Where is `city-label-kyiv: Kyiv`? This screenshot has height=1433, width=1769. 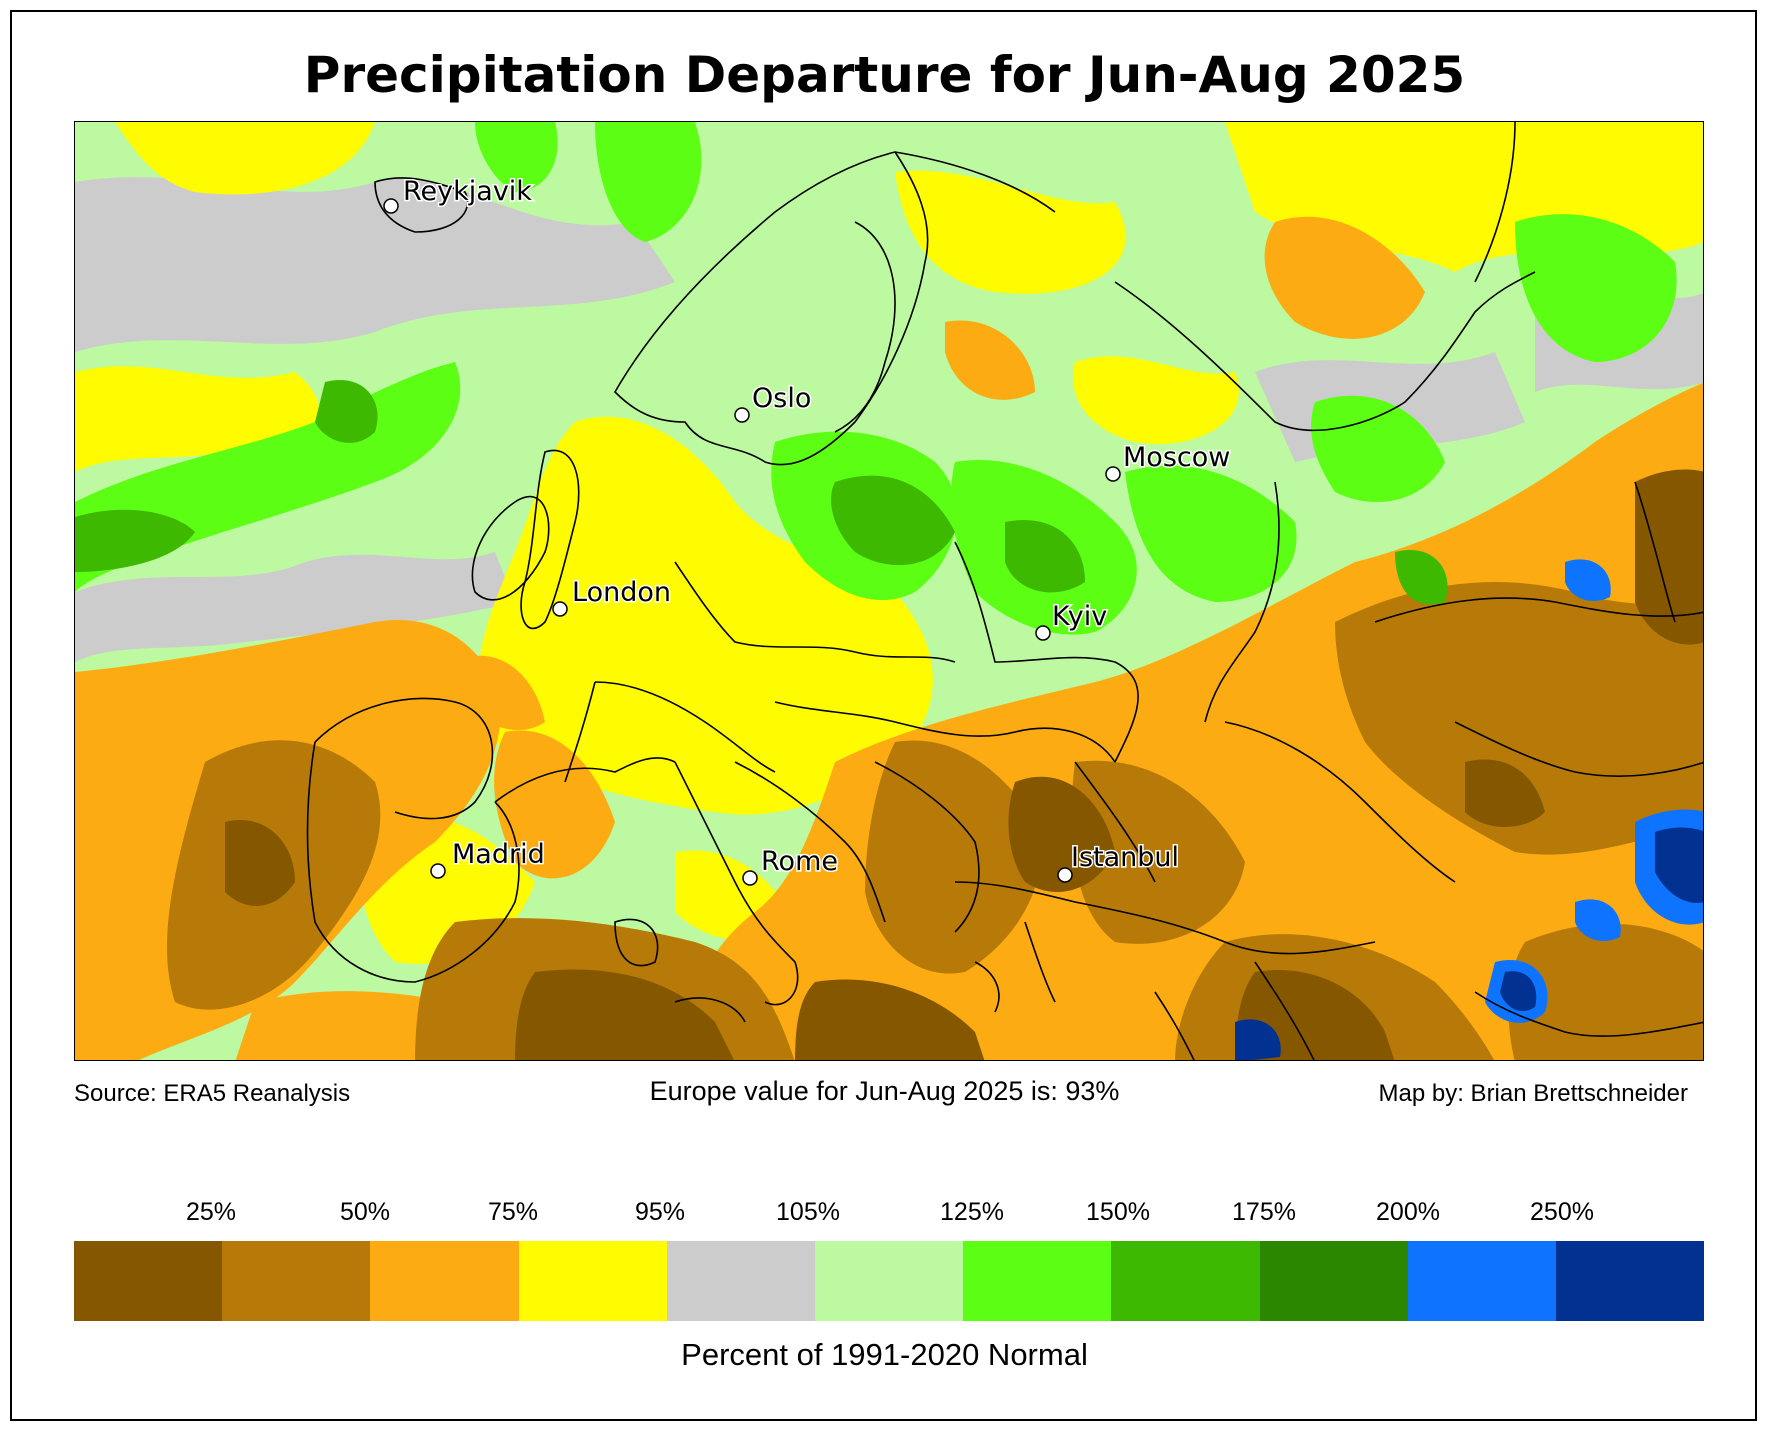
city-label-kyiv: Kyiv is located at coordinates (1079, 616).